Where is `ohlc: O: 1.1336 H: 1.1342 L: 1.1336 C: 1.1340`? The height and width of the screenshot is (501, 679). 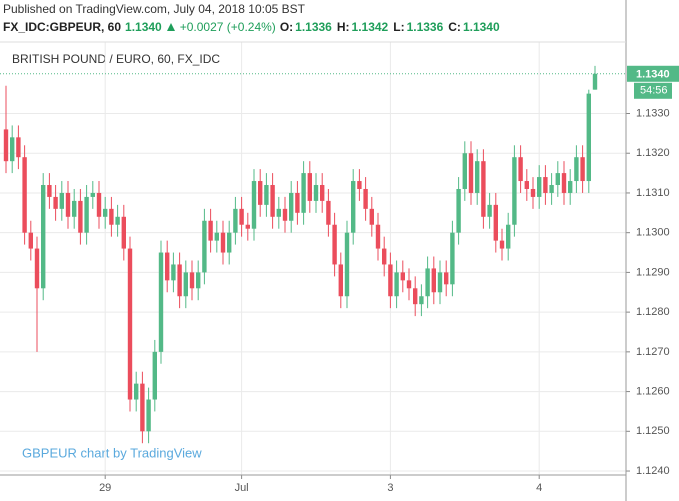 ohlc: O: 1.1336 H: 1.1342 L: 1.1336 C: 1.1340 is located at coordinates (391, 27).